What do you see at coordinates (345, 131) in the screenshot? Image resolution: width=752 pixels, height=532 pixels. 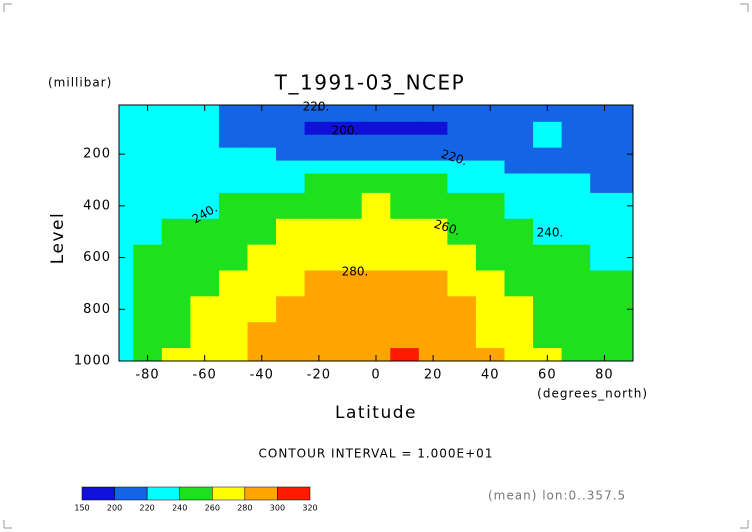 I see `contour-label: 200.` at bounding box center [345, 131].